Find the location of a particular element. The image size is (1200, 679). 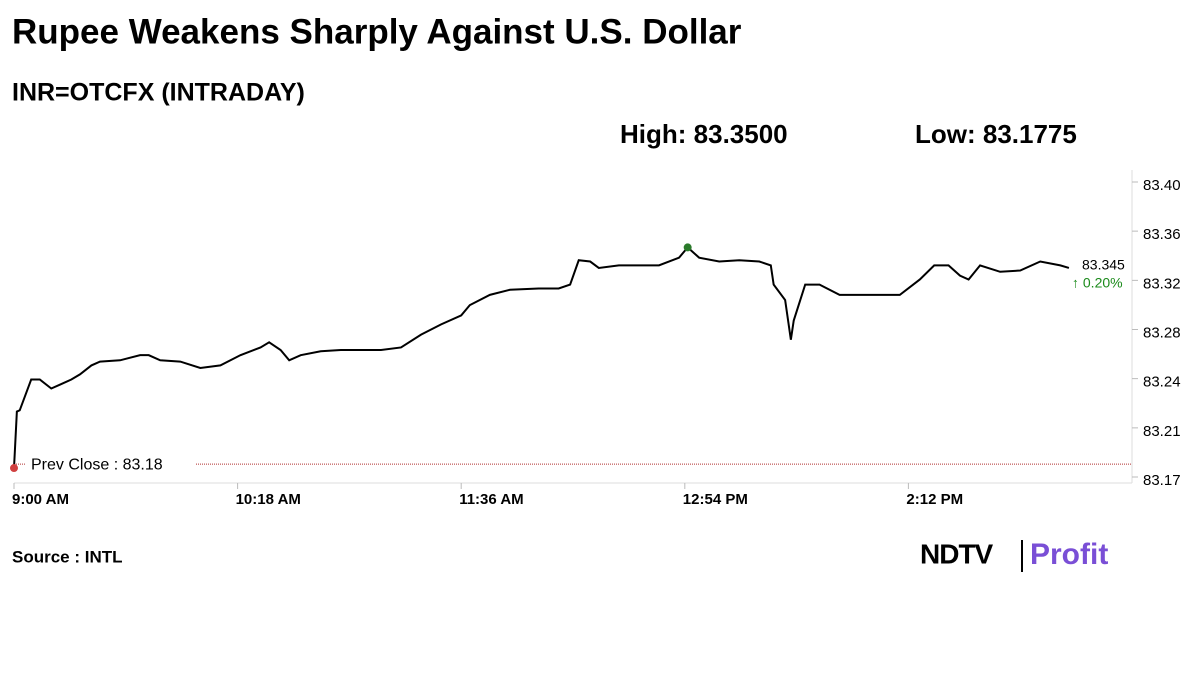

y-tick-label: 83.21 is located at coordinates (1162, 431).